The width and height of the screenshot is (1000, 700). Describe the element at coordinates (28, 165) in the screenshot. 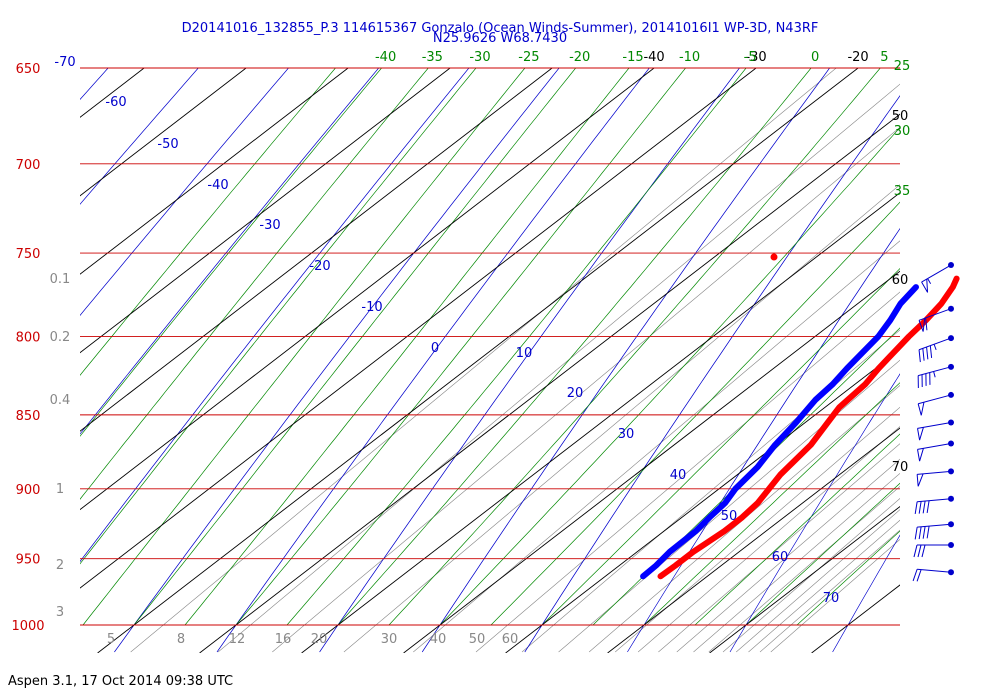

I see `pressure-label: 700` at that location.